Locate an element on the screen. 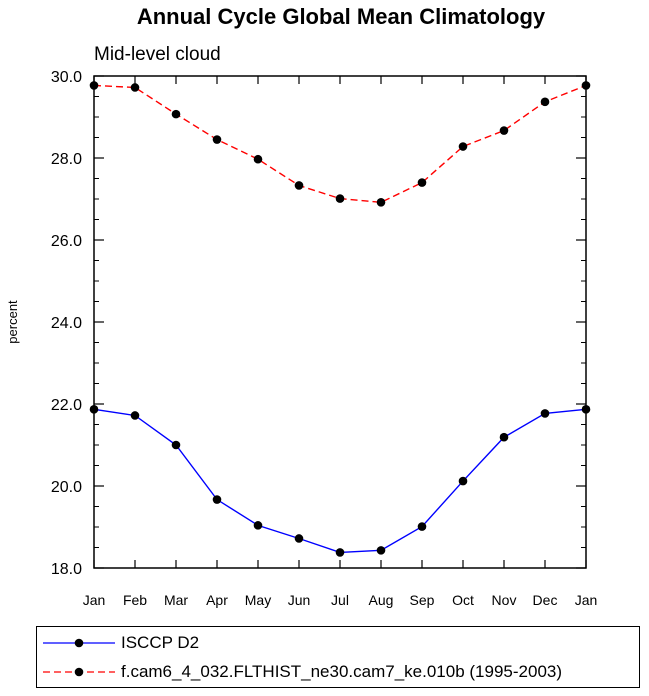 This screenshot has width=649, height=696. x-tick-label: May is located at coordinates (258, 600).